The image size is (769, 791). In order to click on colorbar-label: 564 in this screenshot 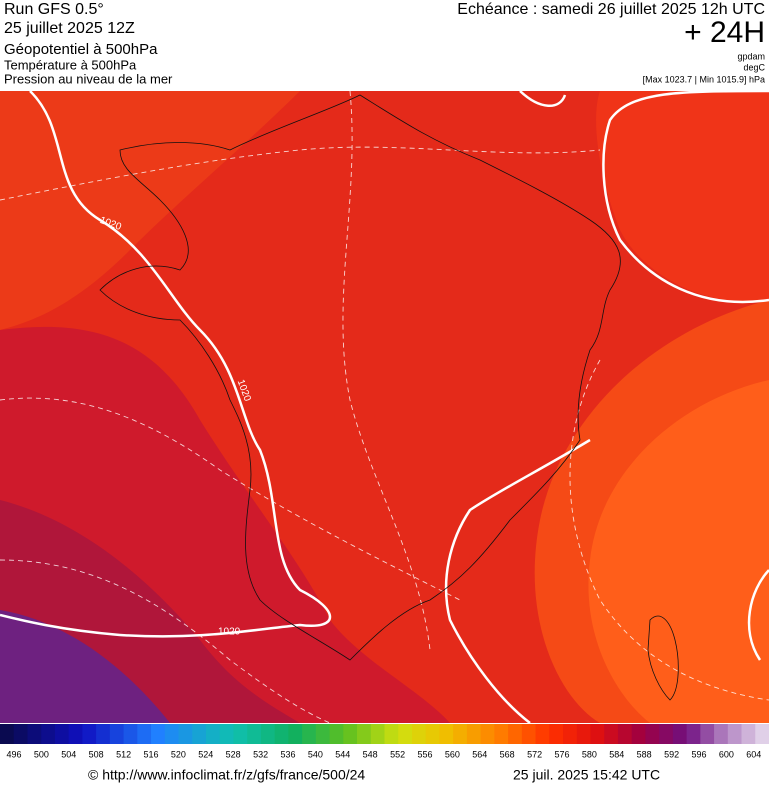, I will do `click(479, 754)`.